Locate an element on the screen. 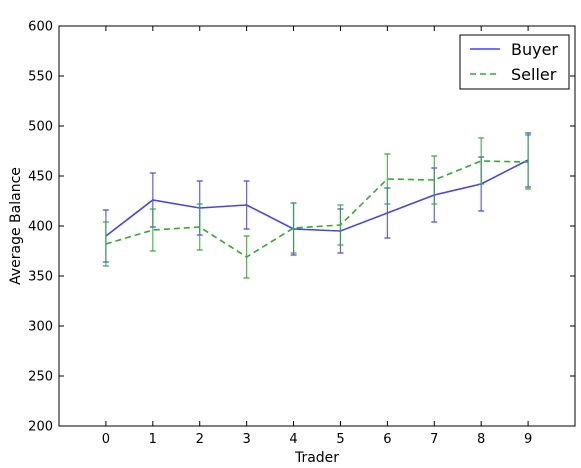 The height and width of the screenshot is (468, 581). x-tick-label-4: 4 is located at coordinates (293, 439).